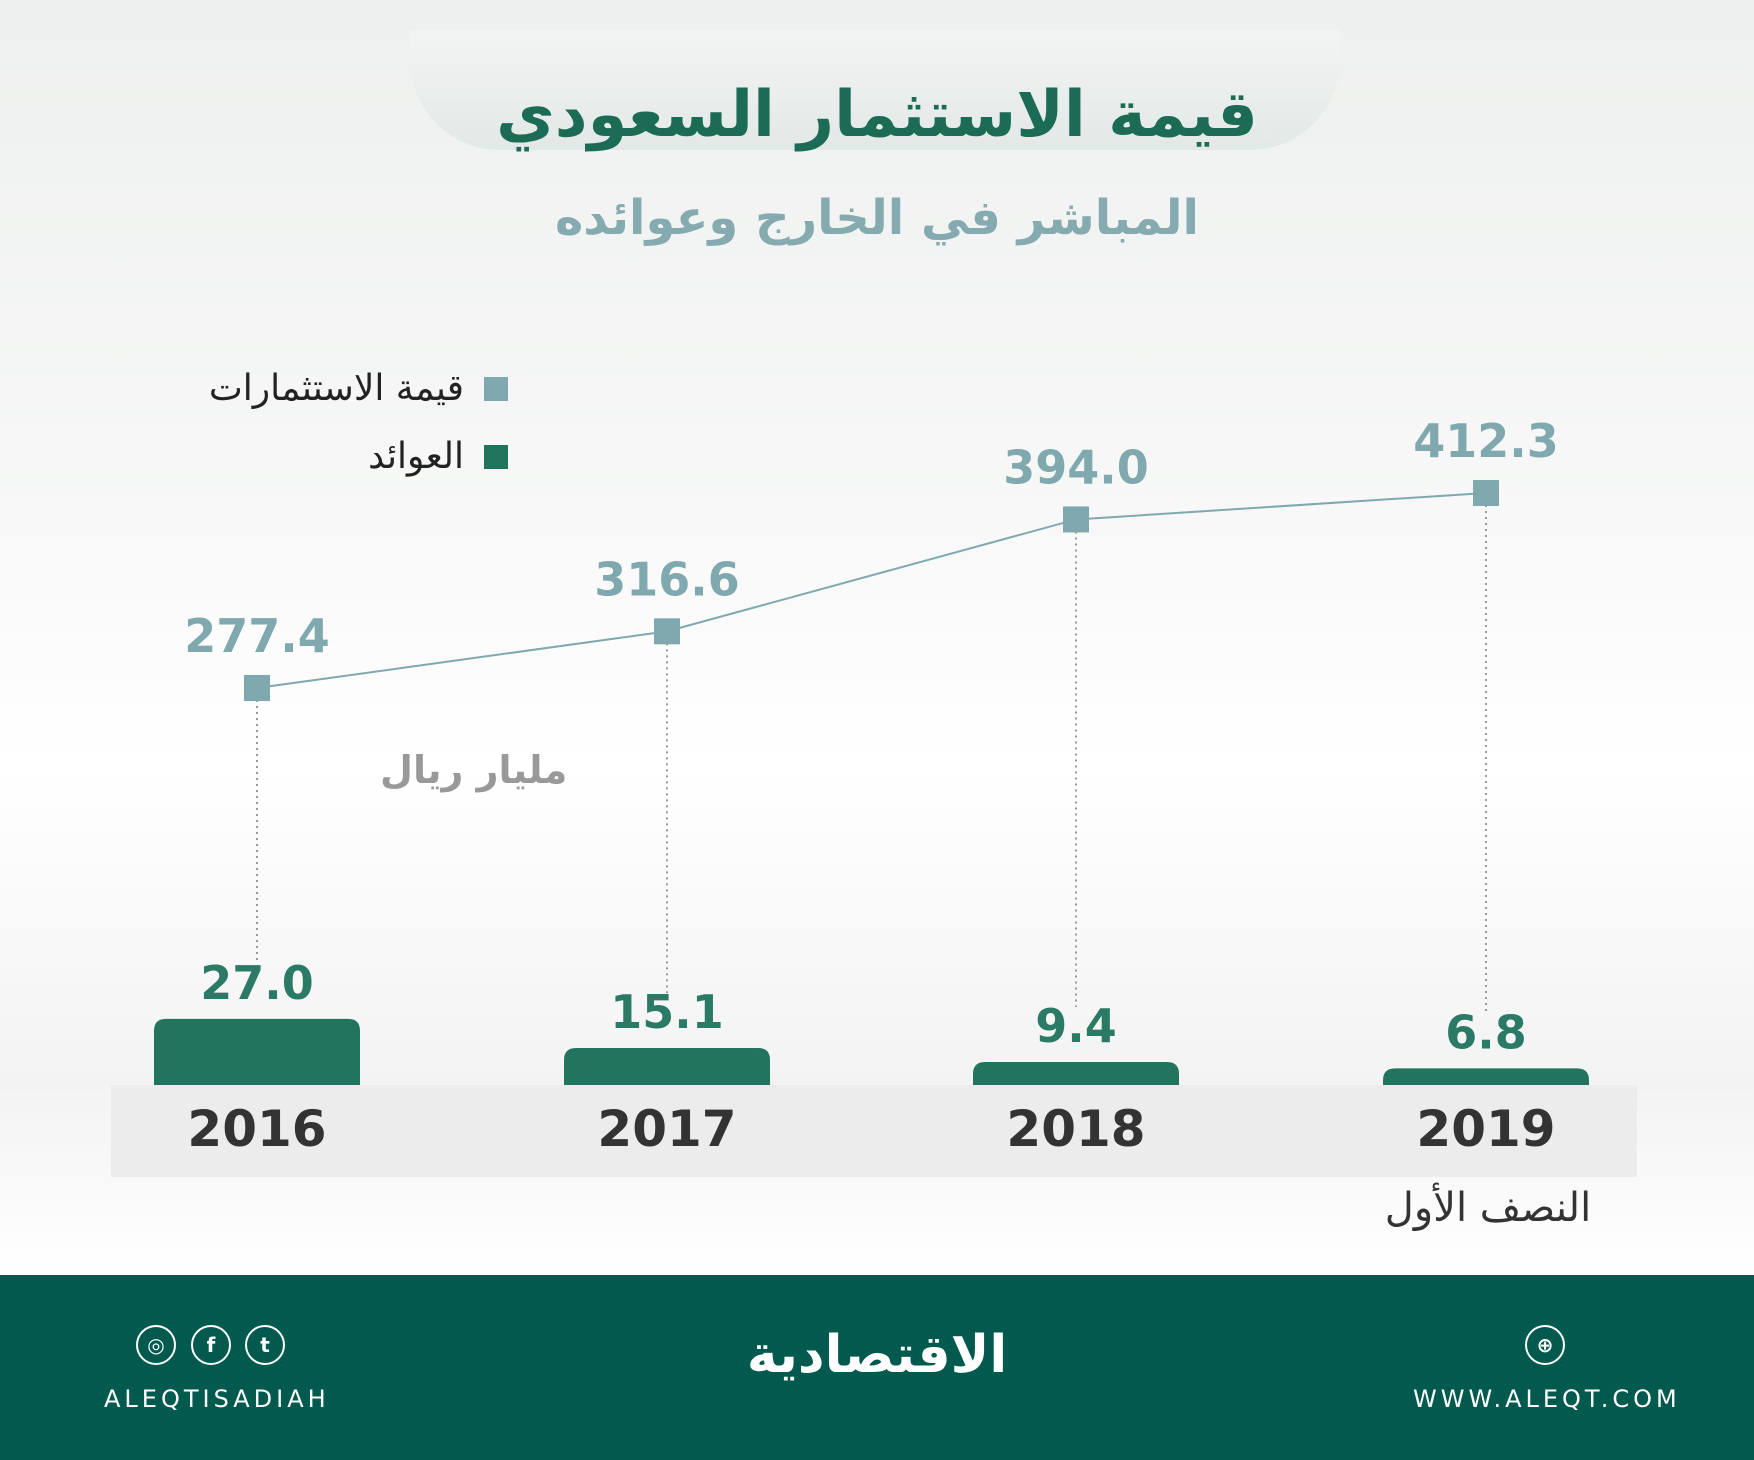  What do you see at coordinates (474, 770) in the screenshot?
I see `unit-label: مليار ريال` at bounding box center [474, 770].